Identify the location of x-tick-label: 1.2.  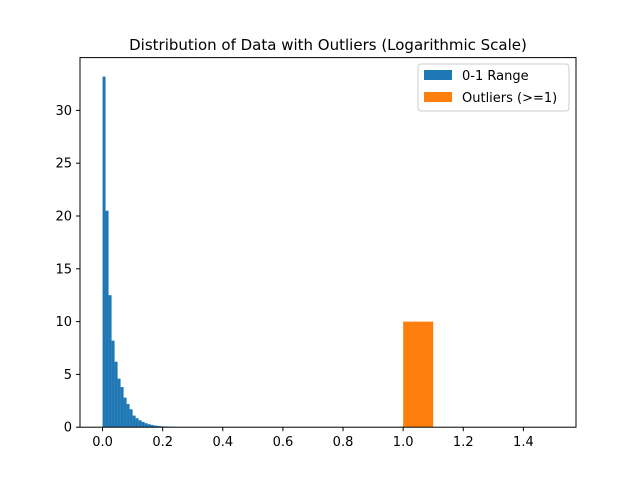
(463, 442).